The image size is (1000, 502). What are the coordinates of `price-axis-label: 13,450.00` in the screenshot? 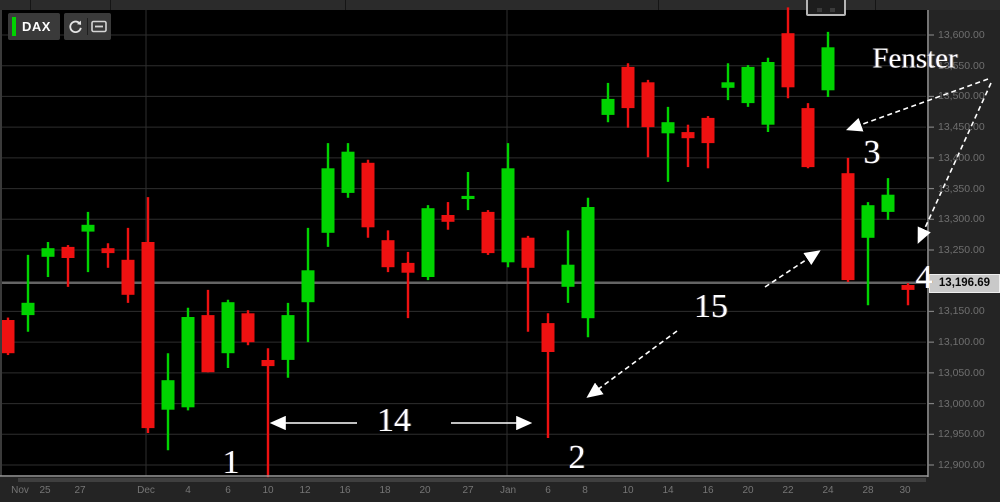 It's located at (961, 127).